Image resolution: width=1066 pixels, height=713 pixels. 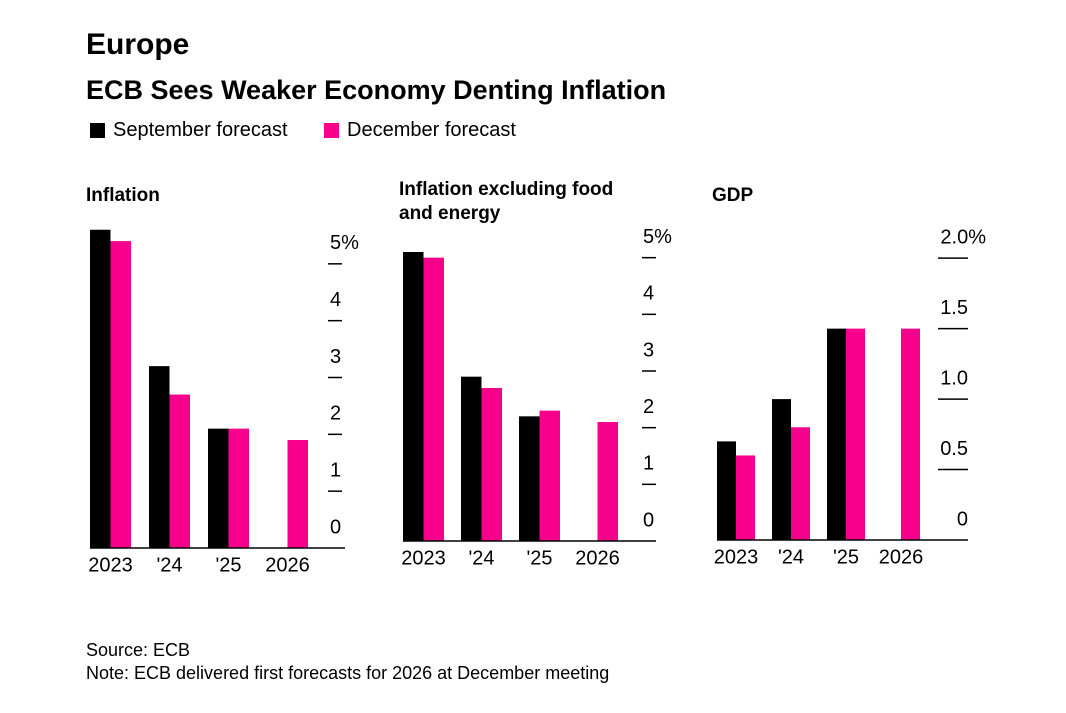 I want to click on legend-label: September forecast, so click(x=200, y=130).